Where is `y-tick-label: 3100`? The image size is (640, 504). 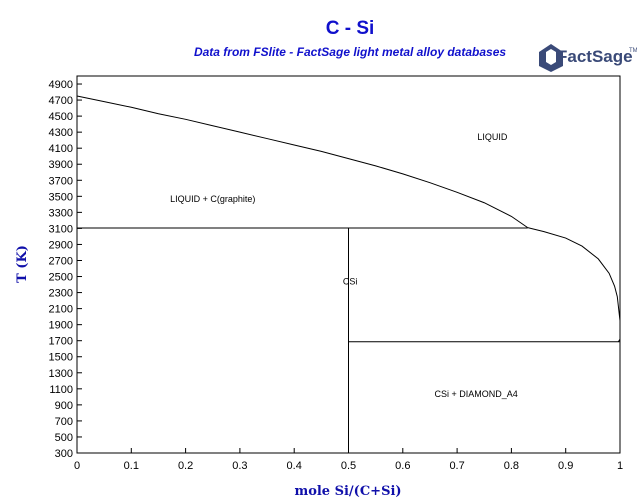 y-tick-label: 3100 is located at coordinates (61, 229).